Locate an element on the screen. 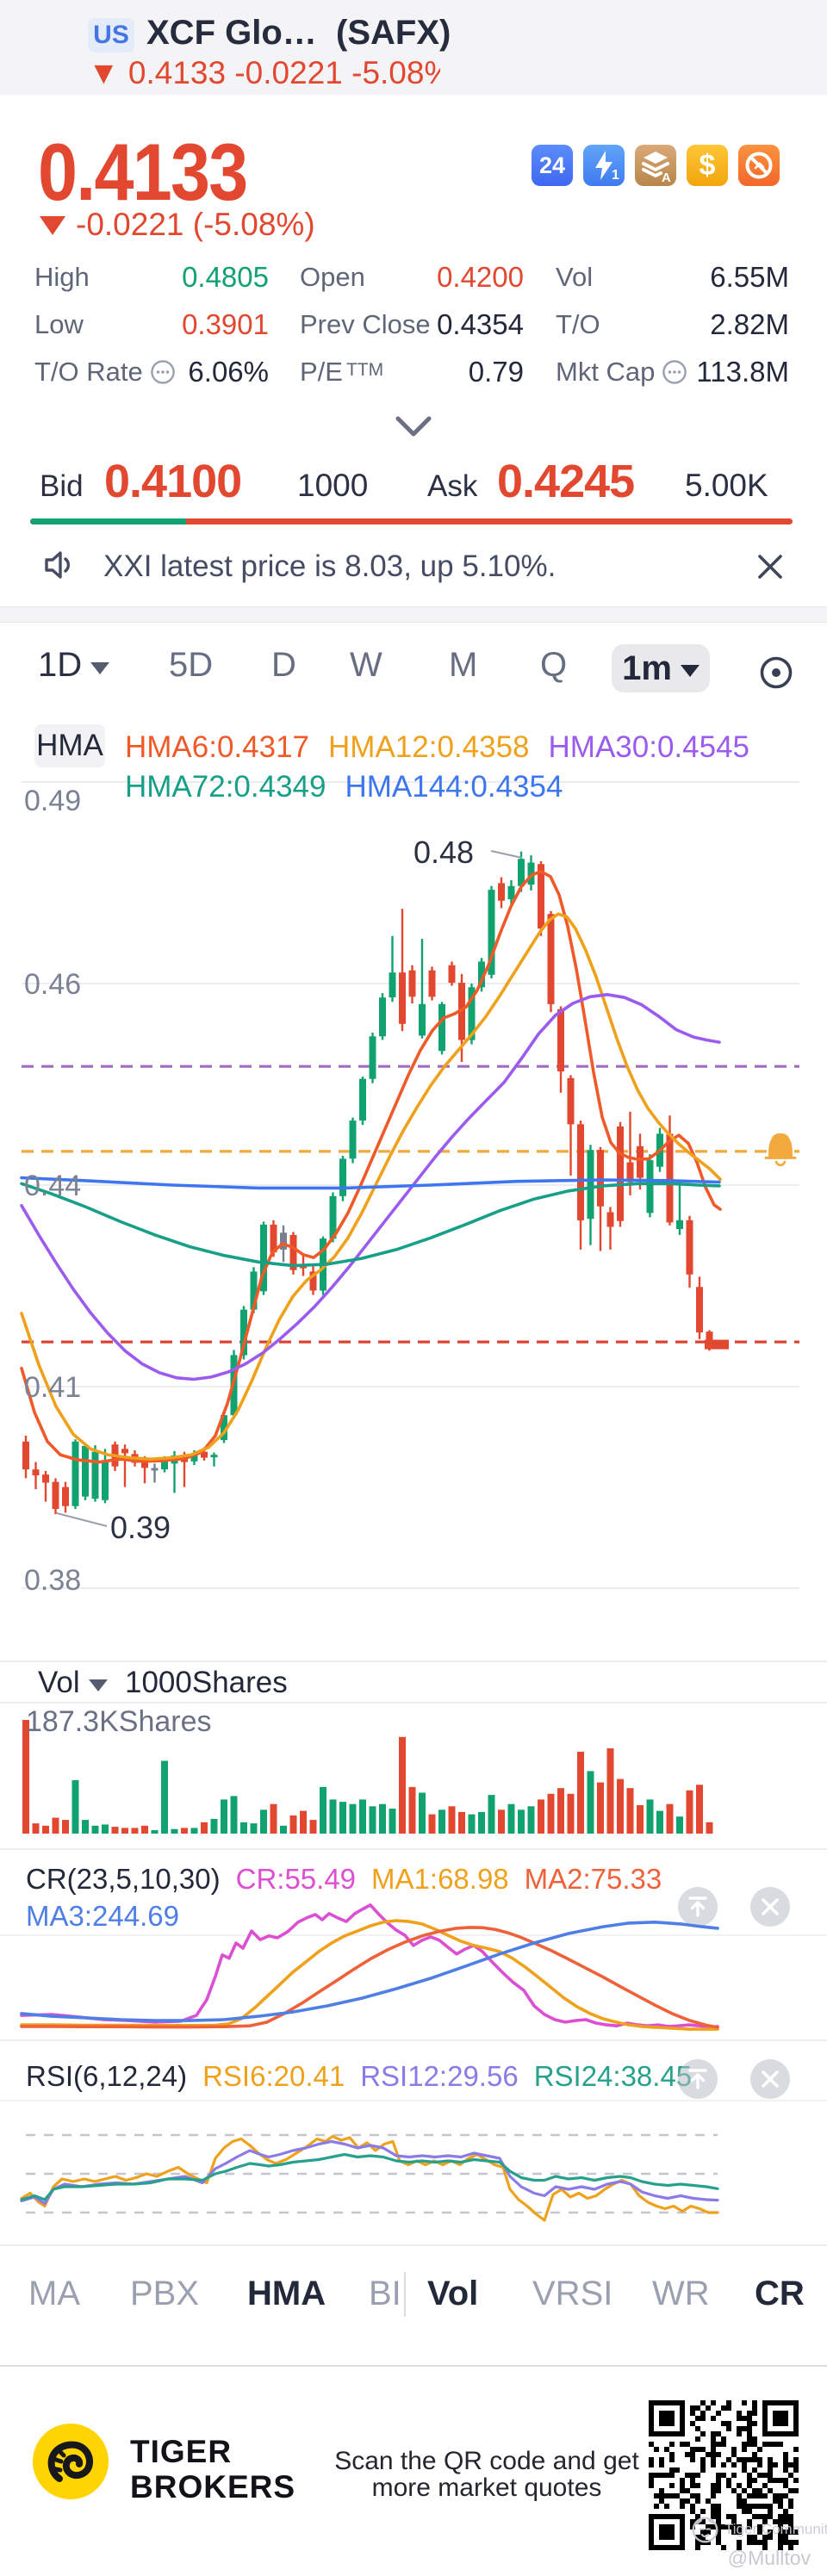  y-axis-label: 0.41 is located at coordinates (53, 1387).